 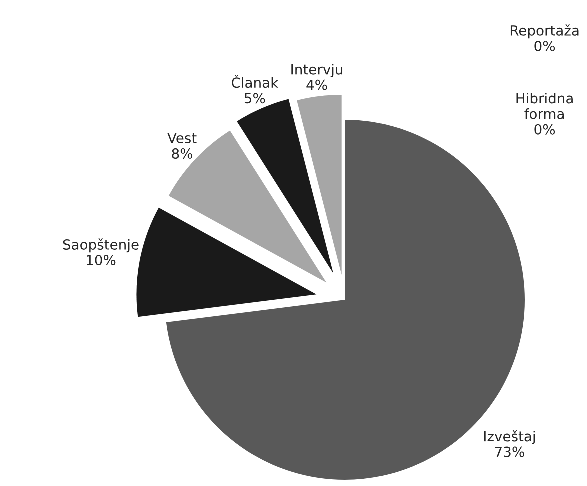 What do you see at coordinates (255, 81) in the screenshot?
I see `slice-label: Članak` at bounding box center [255, 81].